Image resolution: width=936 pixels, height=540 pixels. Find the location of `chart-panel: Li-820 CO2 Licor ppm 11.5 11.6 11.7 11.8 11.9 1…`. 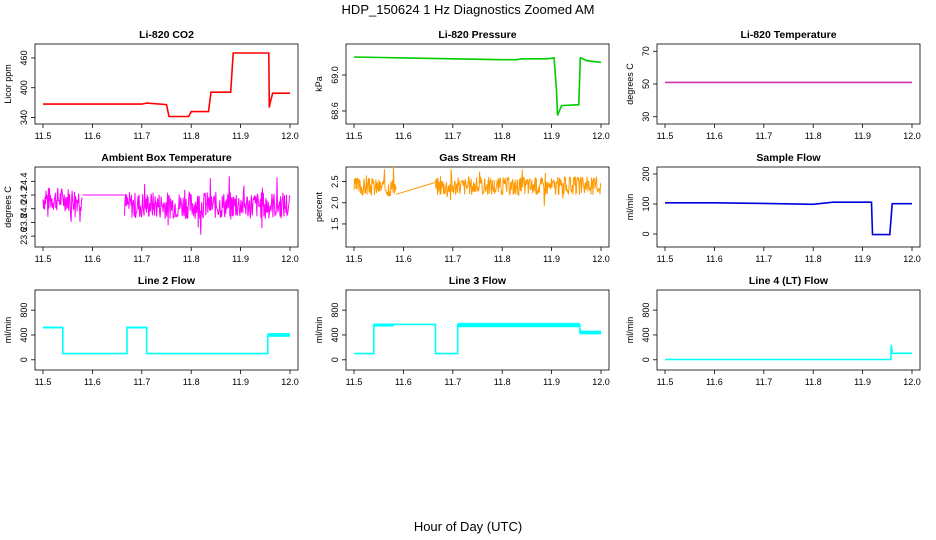

chart-panel: Li-820 CO2 Licor ppm 11.5 11.6 11.7 11.8 11.9 1… is located at coordinates (151, 85).